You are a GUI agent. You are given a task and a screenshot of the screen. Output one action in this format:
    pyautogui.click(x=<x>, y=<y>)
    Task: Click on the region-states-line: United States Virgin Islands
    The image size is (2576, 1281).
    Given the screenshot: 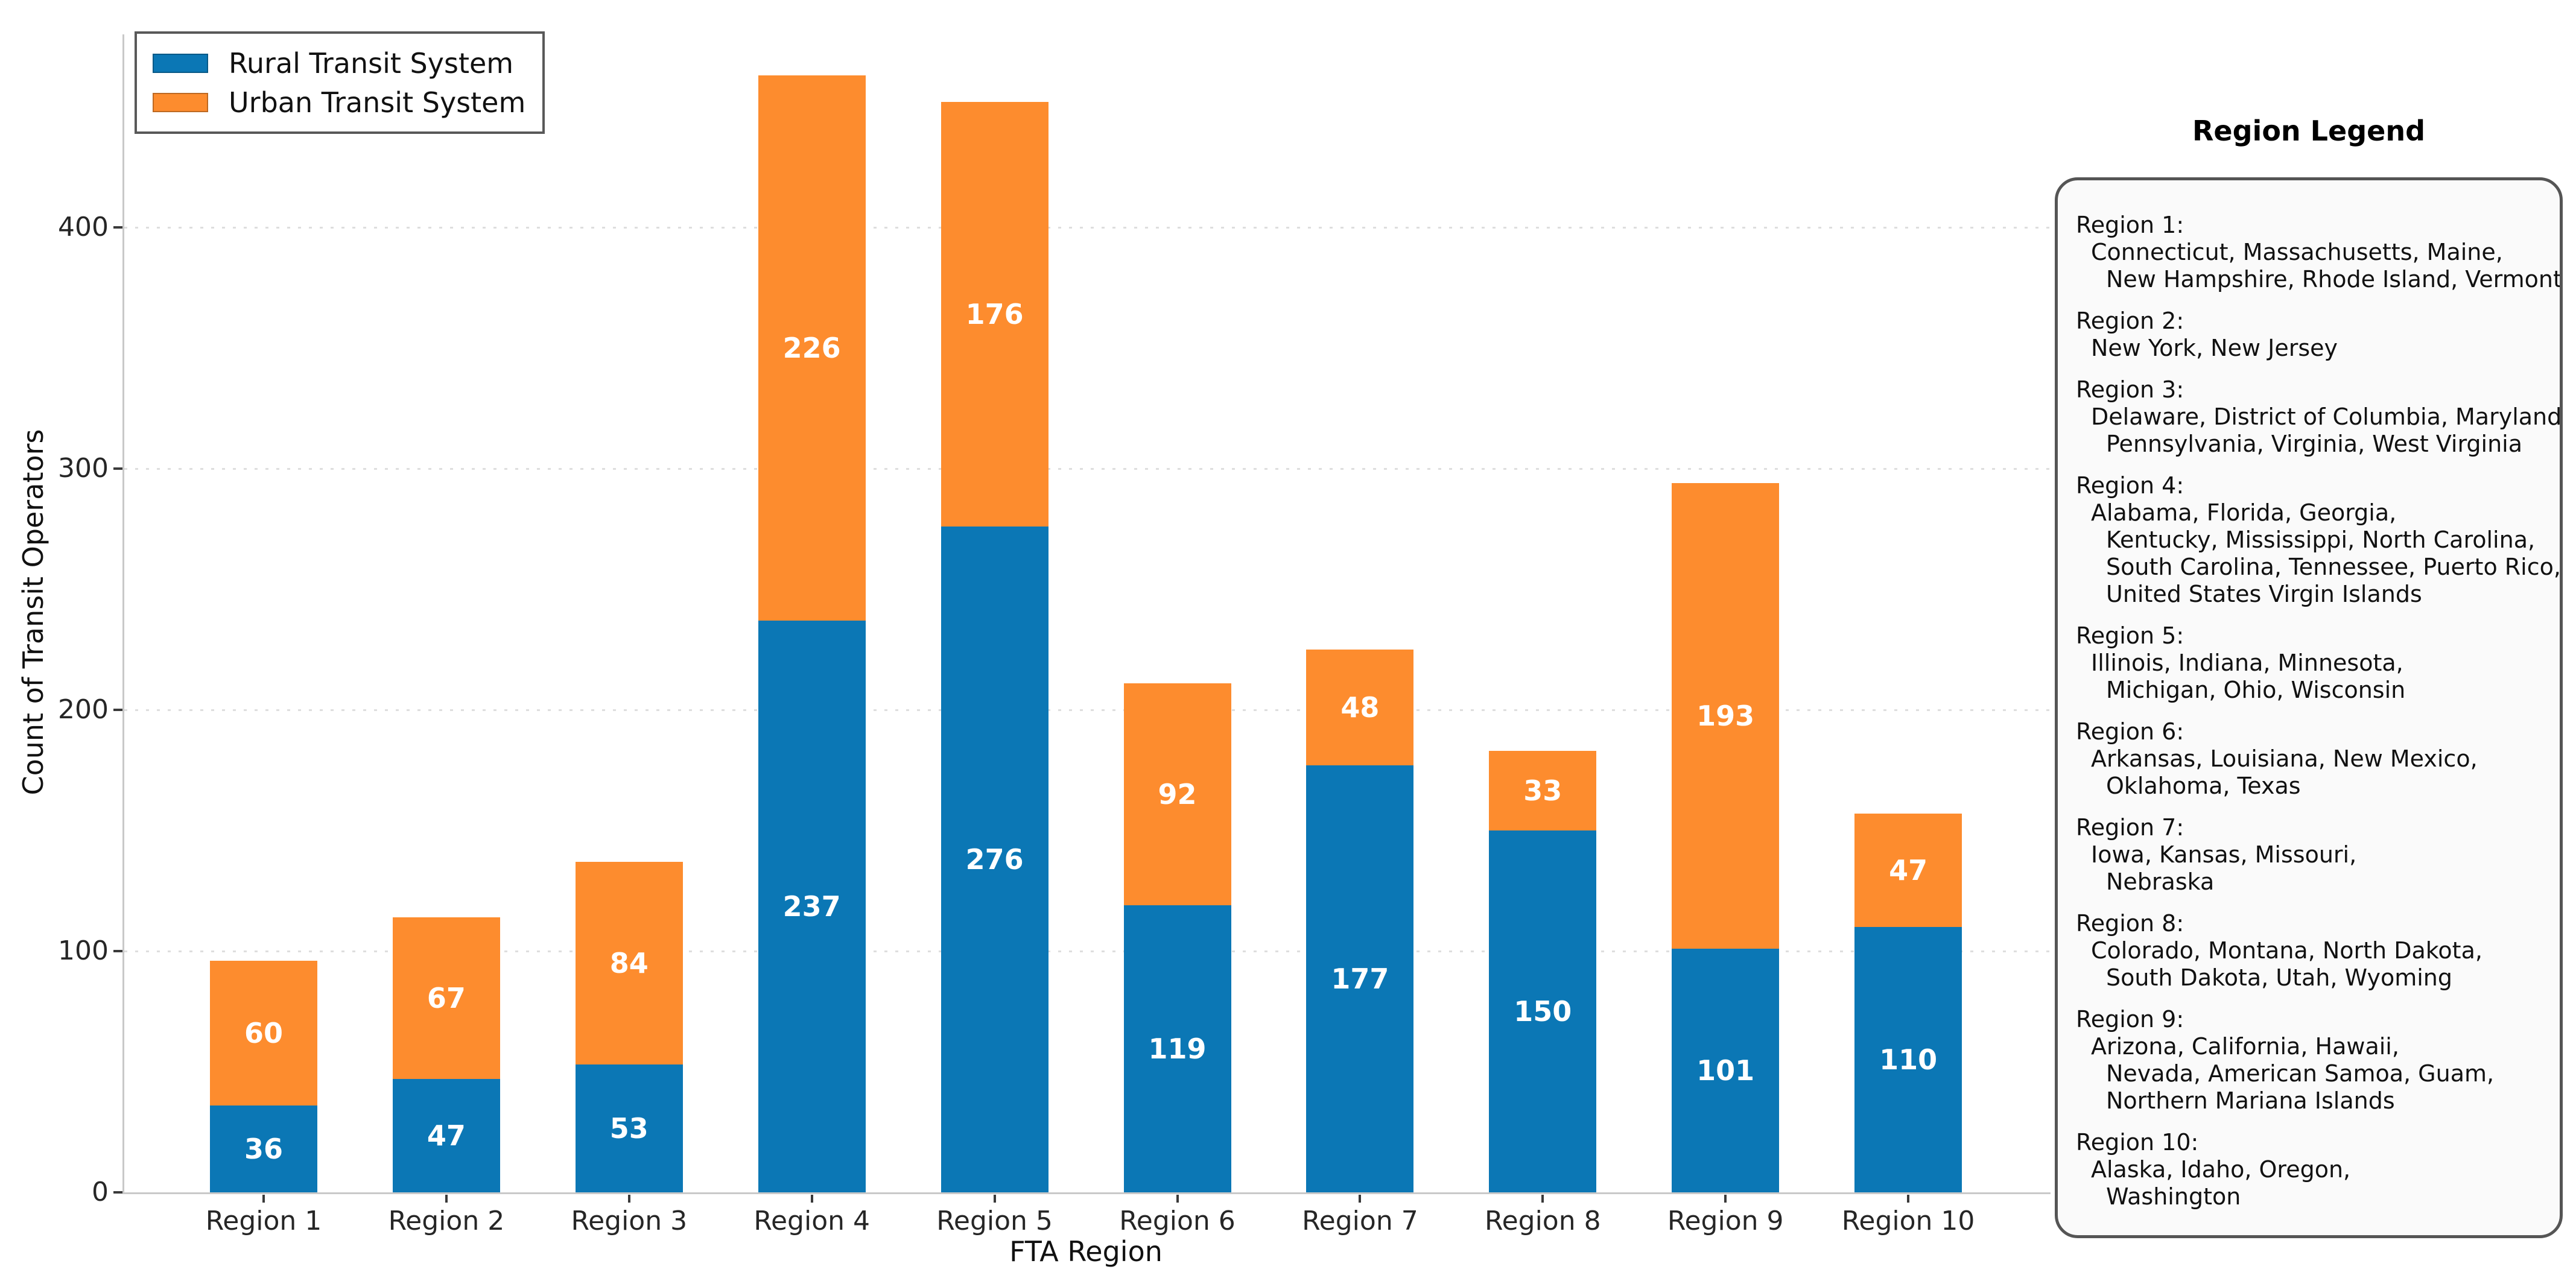 What is the action you would take?
    pyautogui.click(x=2264, y=594)
    